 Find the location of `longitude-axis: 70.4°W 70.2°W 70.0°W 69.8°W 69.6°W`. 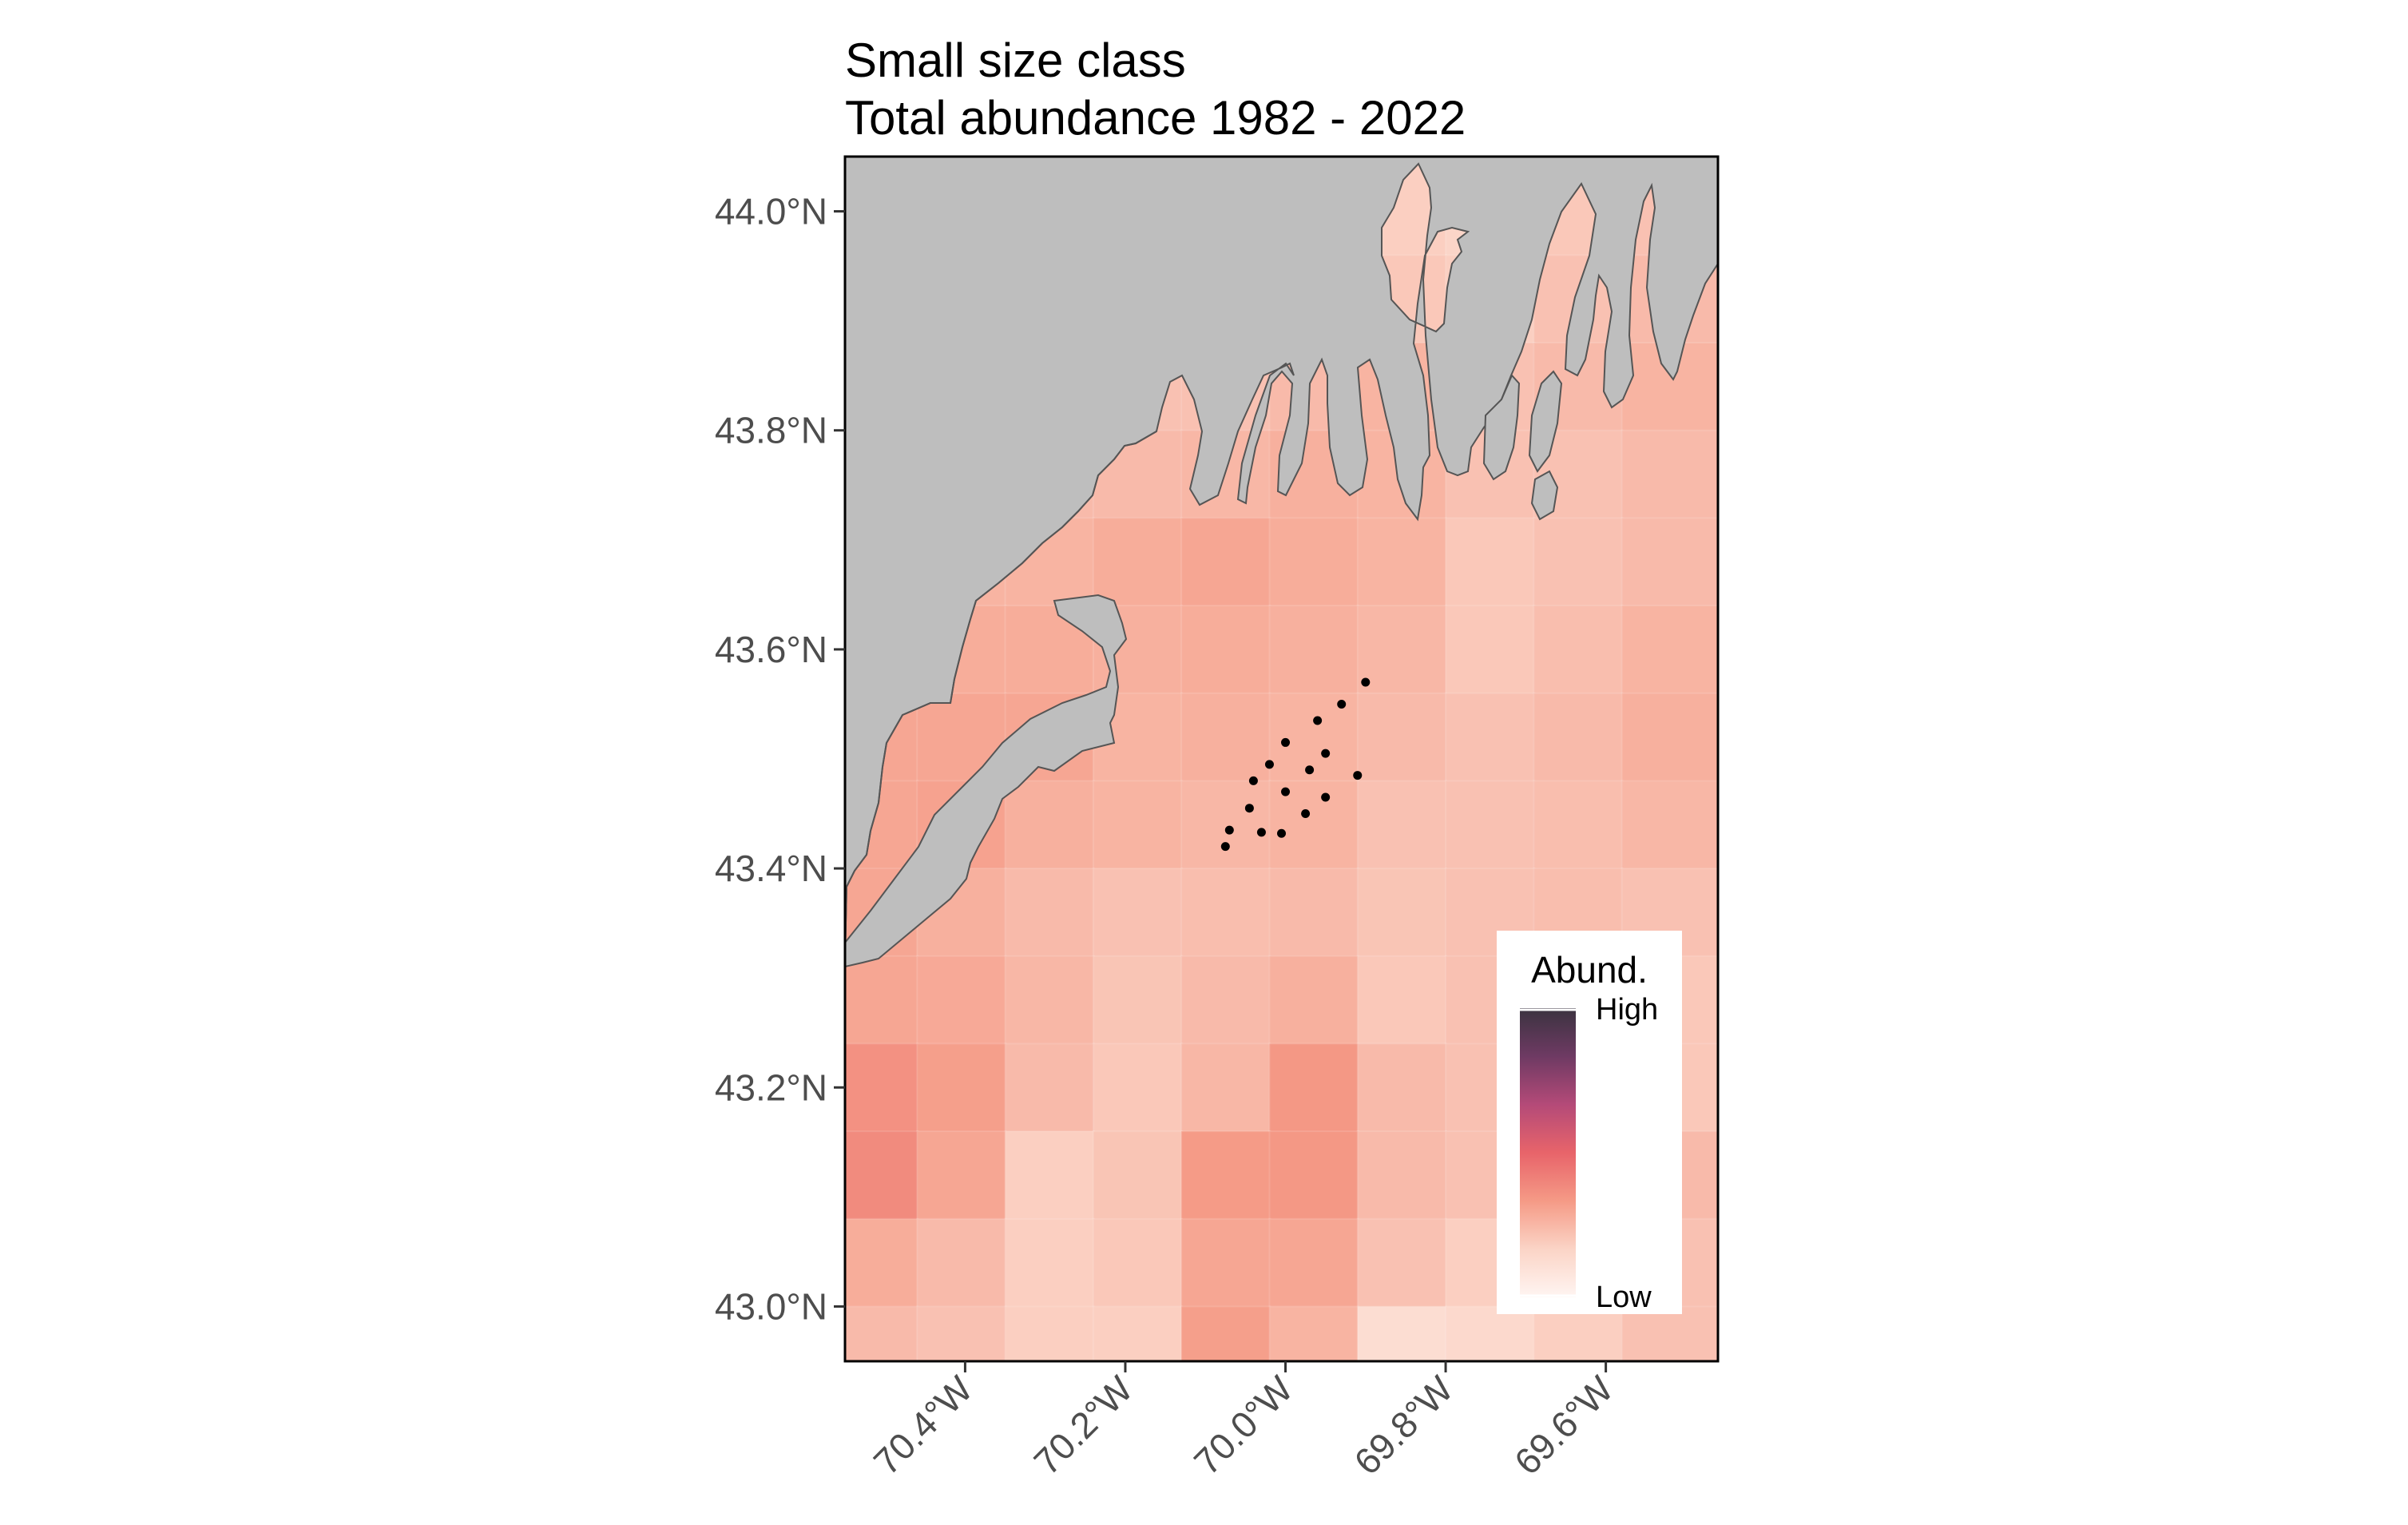

longitude-axis: 70.4°W 70.2°W 70.0°W 69.8°W 69.6°W is located at coordinates (1243, 1422).